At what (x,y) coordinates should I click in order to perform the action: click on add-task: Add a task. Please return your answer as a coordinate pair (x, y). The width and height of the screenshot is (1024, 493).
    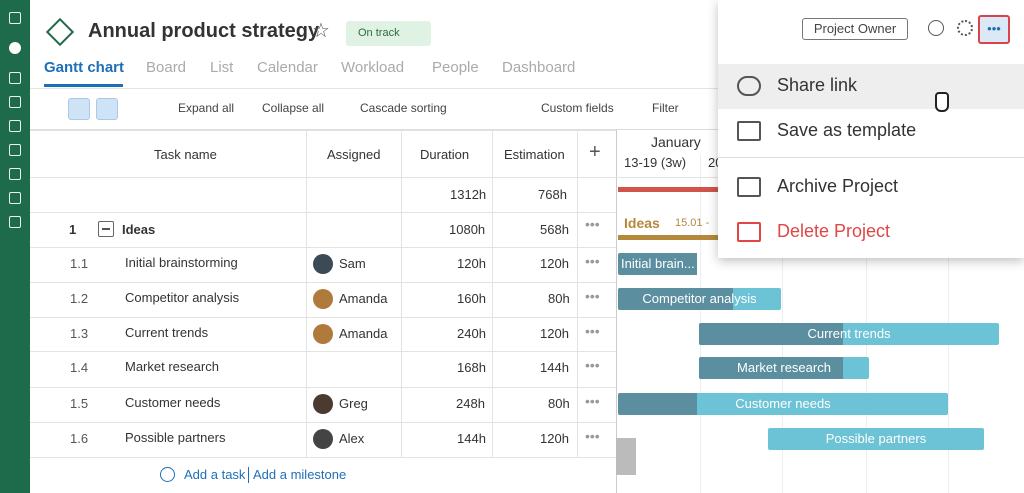
    Looking at the image, I should click on (215, 474).